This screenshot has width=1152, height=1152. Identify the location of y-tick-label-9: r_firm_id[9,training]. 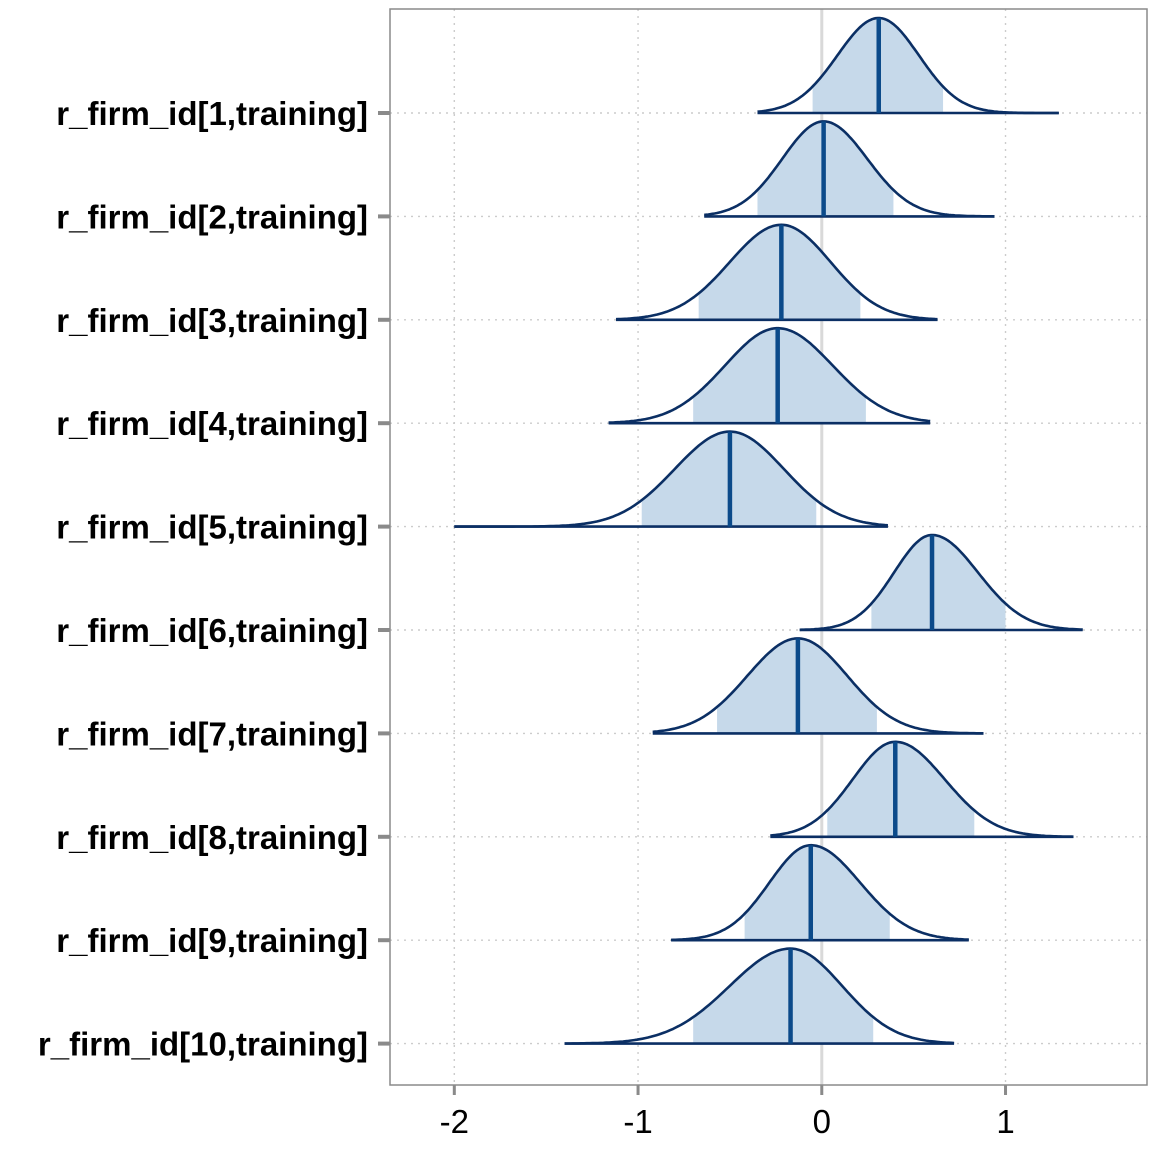
(212, 940).